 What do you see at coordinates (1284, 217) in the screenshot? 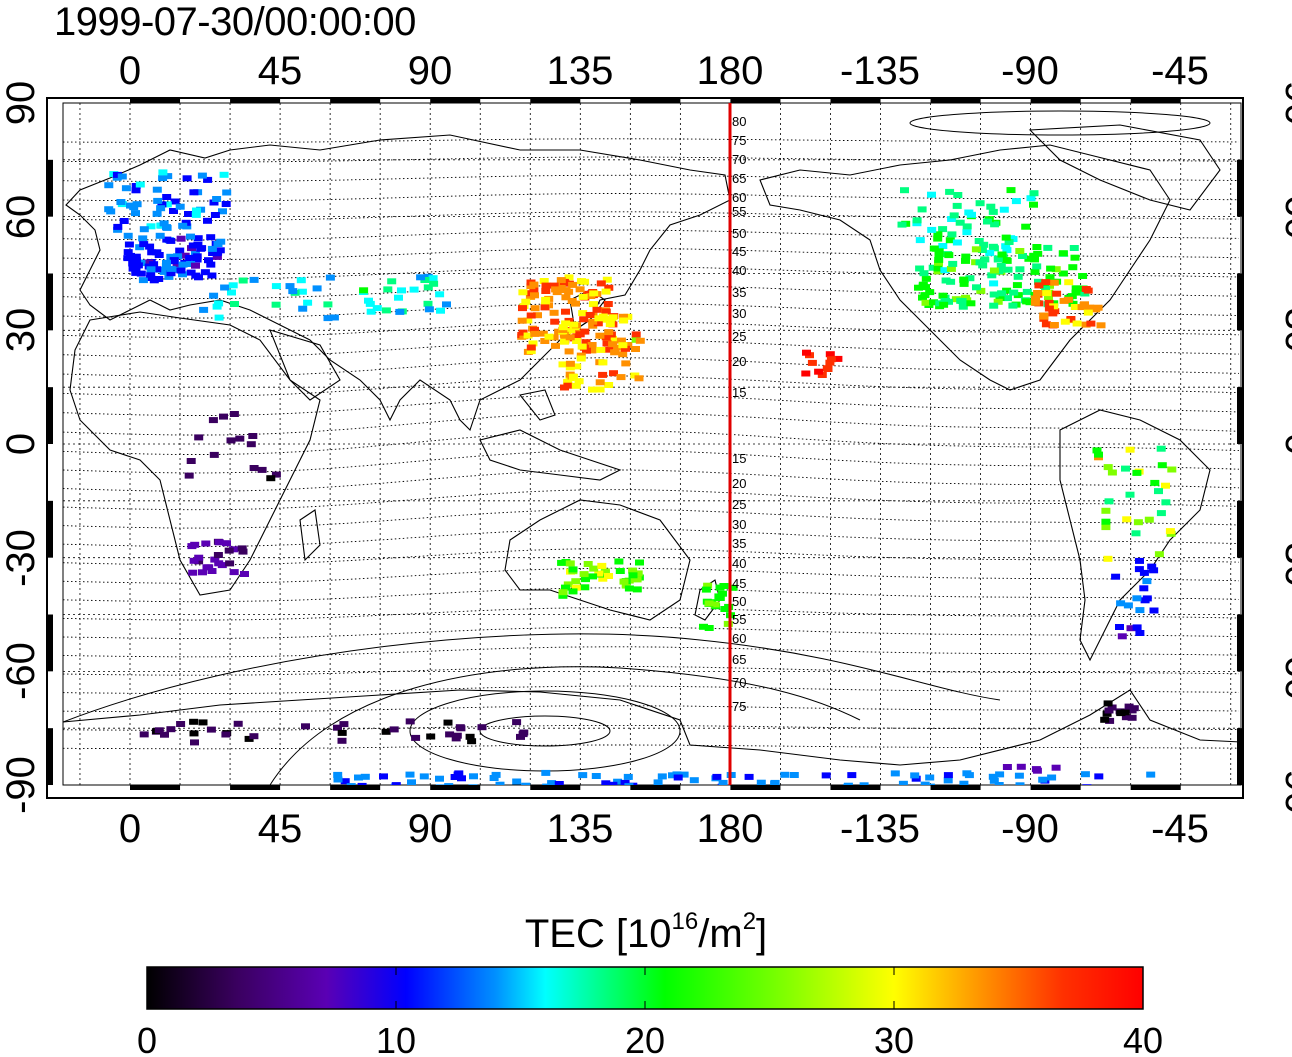
I see `right-lat-label: 60` at bounding box center [1284, 217].